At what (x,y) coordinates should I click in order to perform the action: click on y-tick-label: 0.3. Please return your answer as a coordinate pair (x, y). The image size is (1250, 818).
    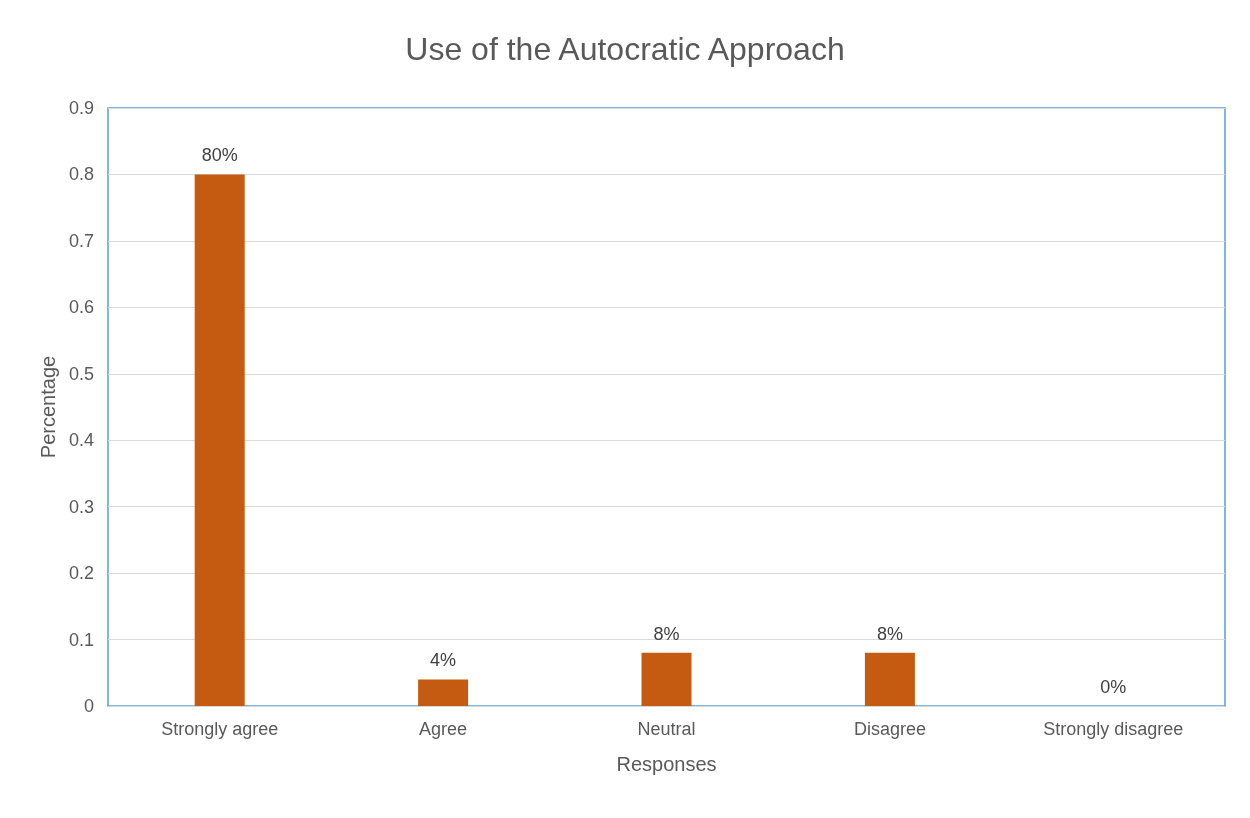
    Looking at the image, I should click on (81, 506).